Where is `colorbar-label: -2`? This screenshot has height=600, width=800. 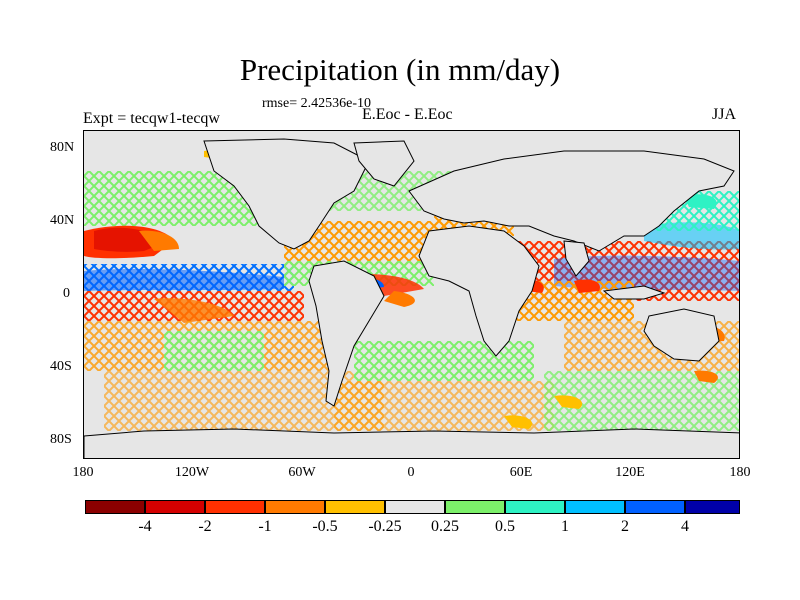
colorbar-label: -2 is located at coordinates (205, 526).